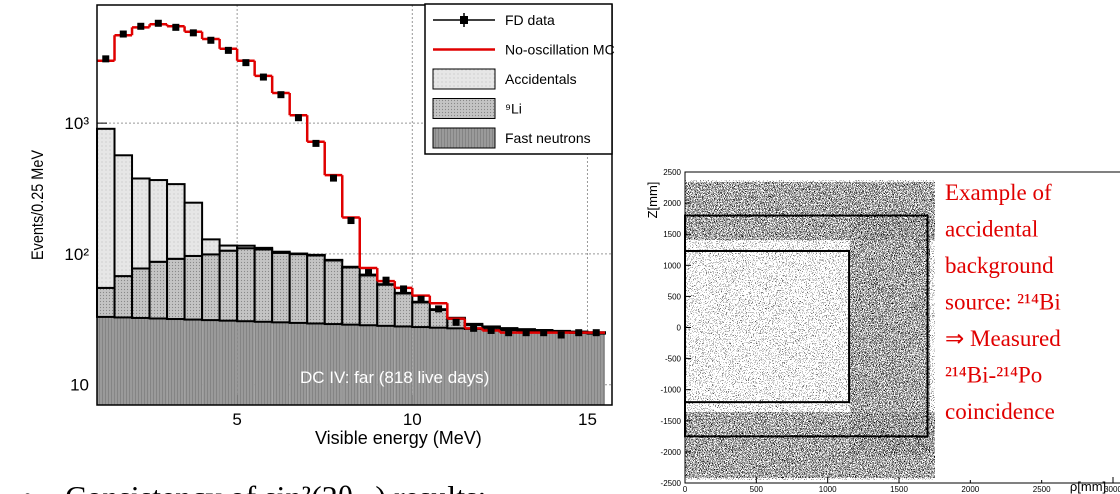 The width and height of the screenshot is (1120, 494). I want to click on annotation-line: accidental, so click(991, 229).